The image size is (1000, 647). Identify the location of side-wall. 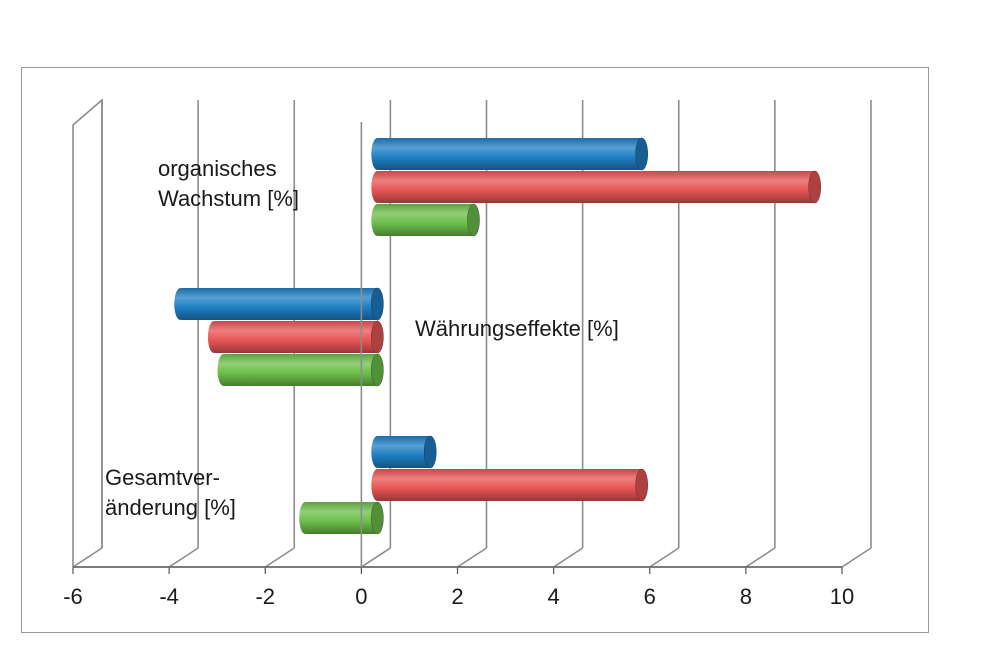
(87, 332).